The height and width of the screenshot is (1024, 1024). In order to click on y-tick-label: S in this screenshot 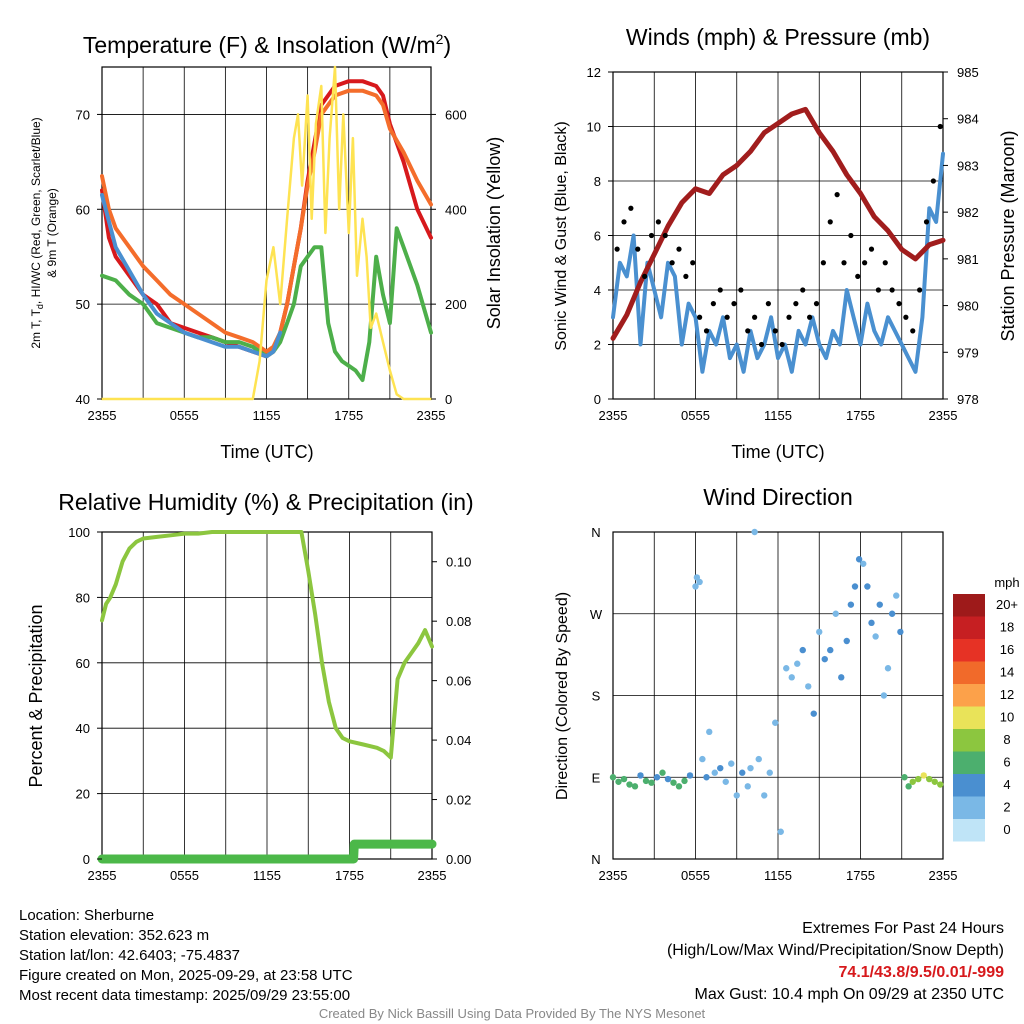, I will do `click(596, 696)`.